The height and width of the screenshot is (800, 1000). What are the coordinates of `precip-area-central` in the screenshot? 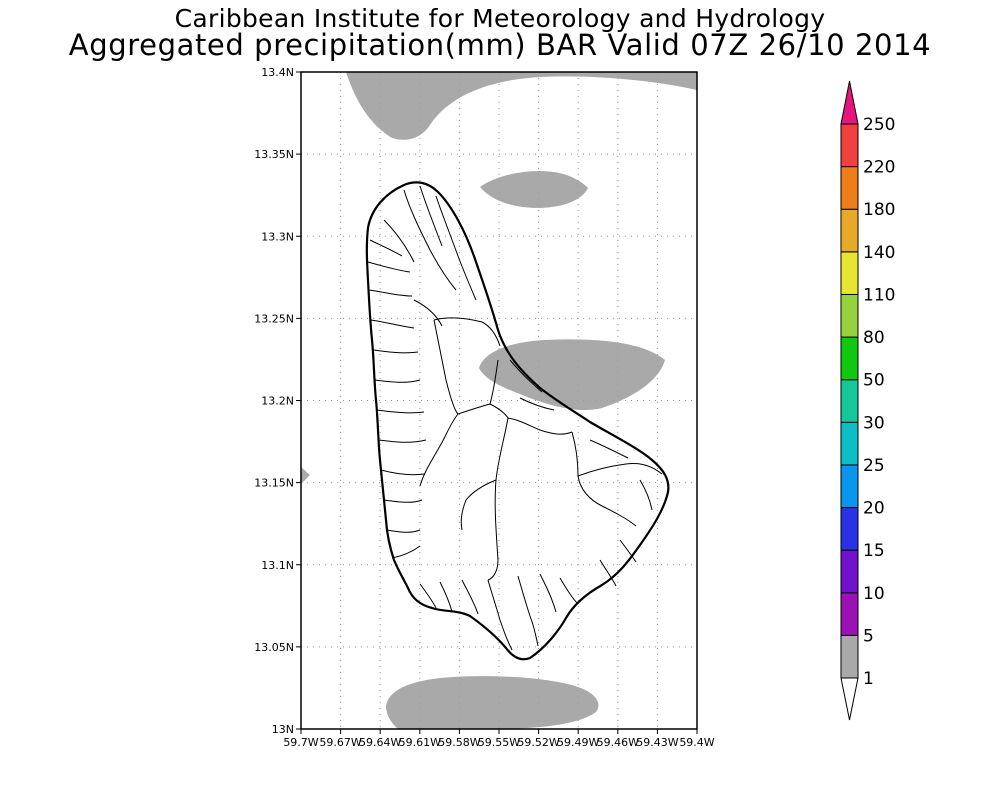 It's located at (572, 375).